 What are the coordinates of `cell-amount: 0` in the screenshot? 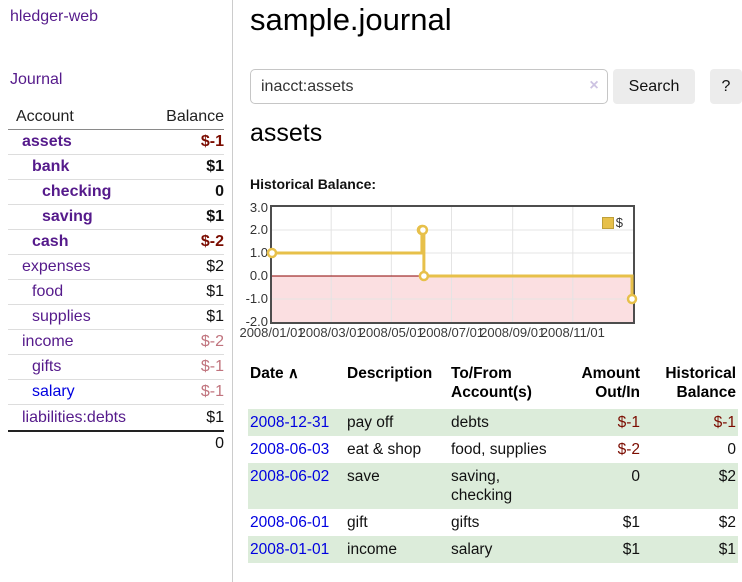 It's located at (635, 476).